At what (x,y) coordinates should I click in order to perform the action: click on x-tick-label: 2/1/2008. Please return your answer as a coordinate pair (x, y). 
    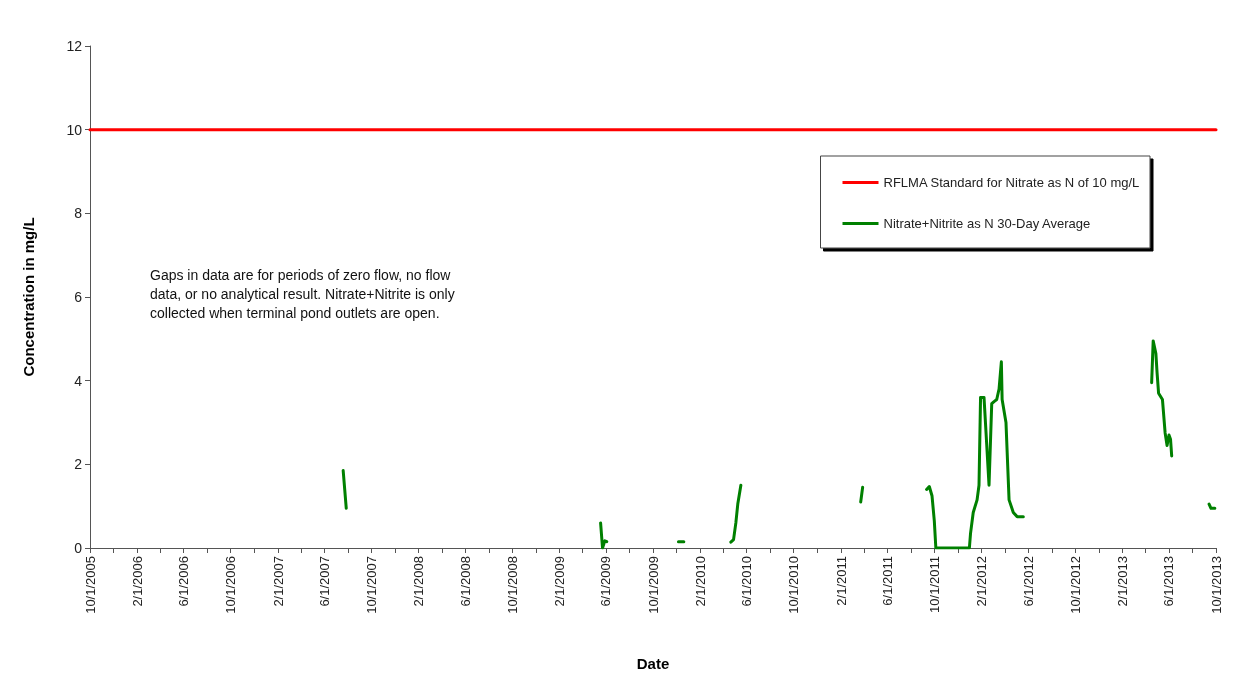
    Looking at the image, I should click on (419, 581).